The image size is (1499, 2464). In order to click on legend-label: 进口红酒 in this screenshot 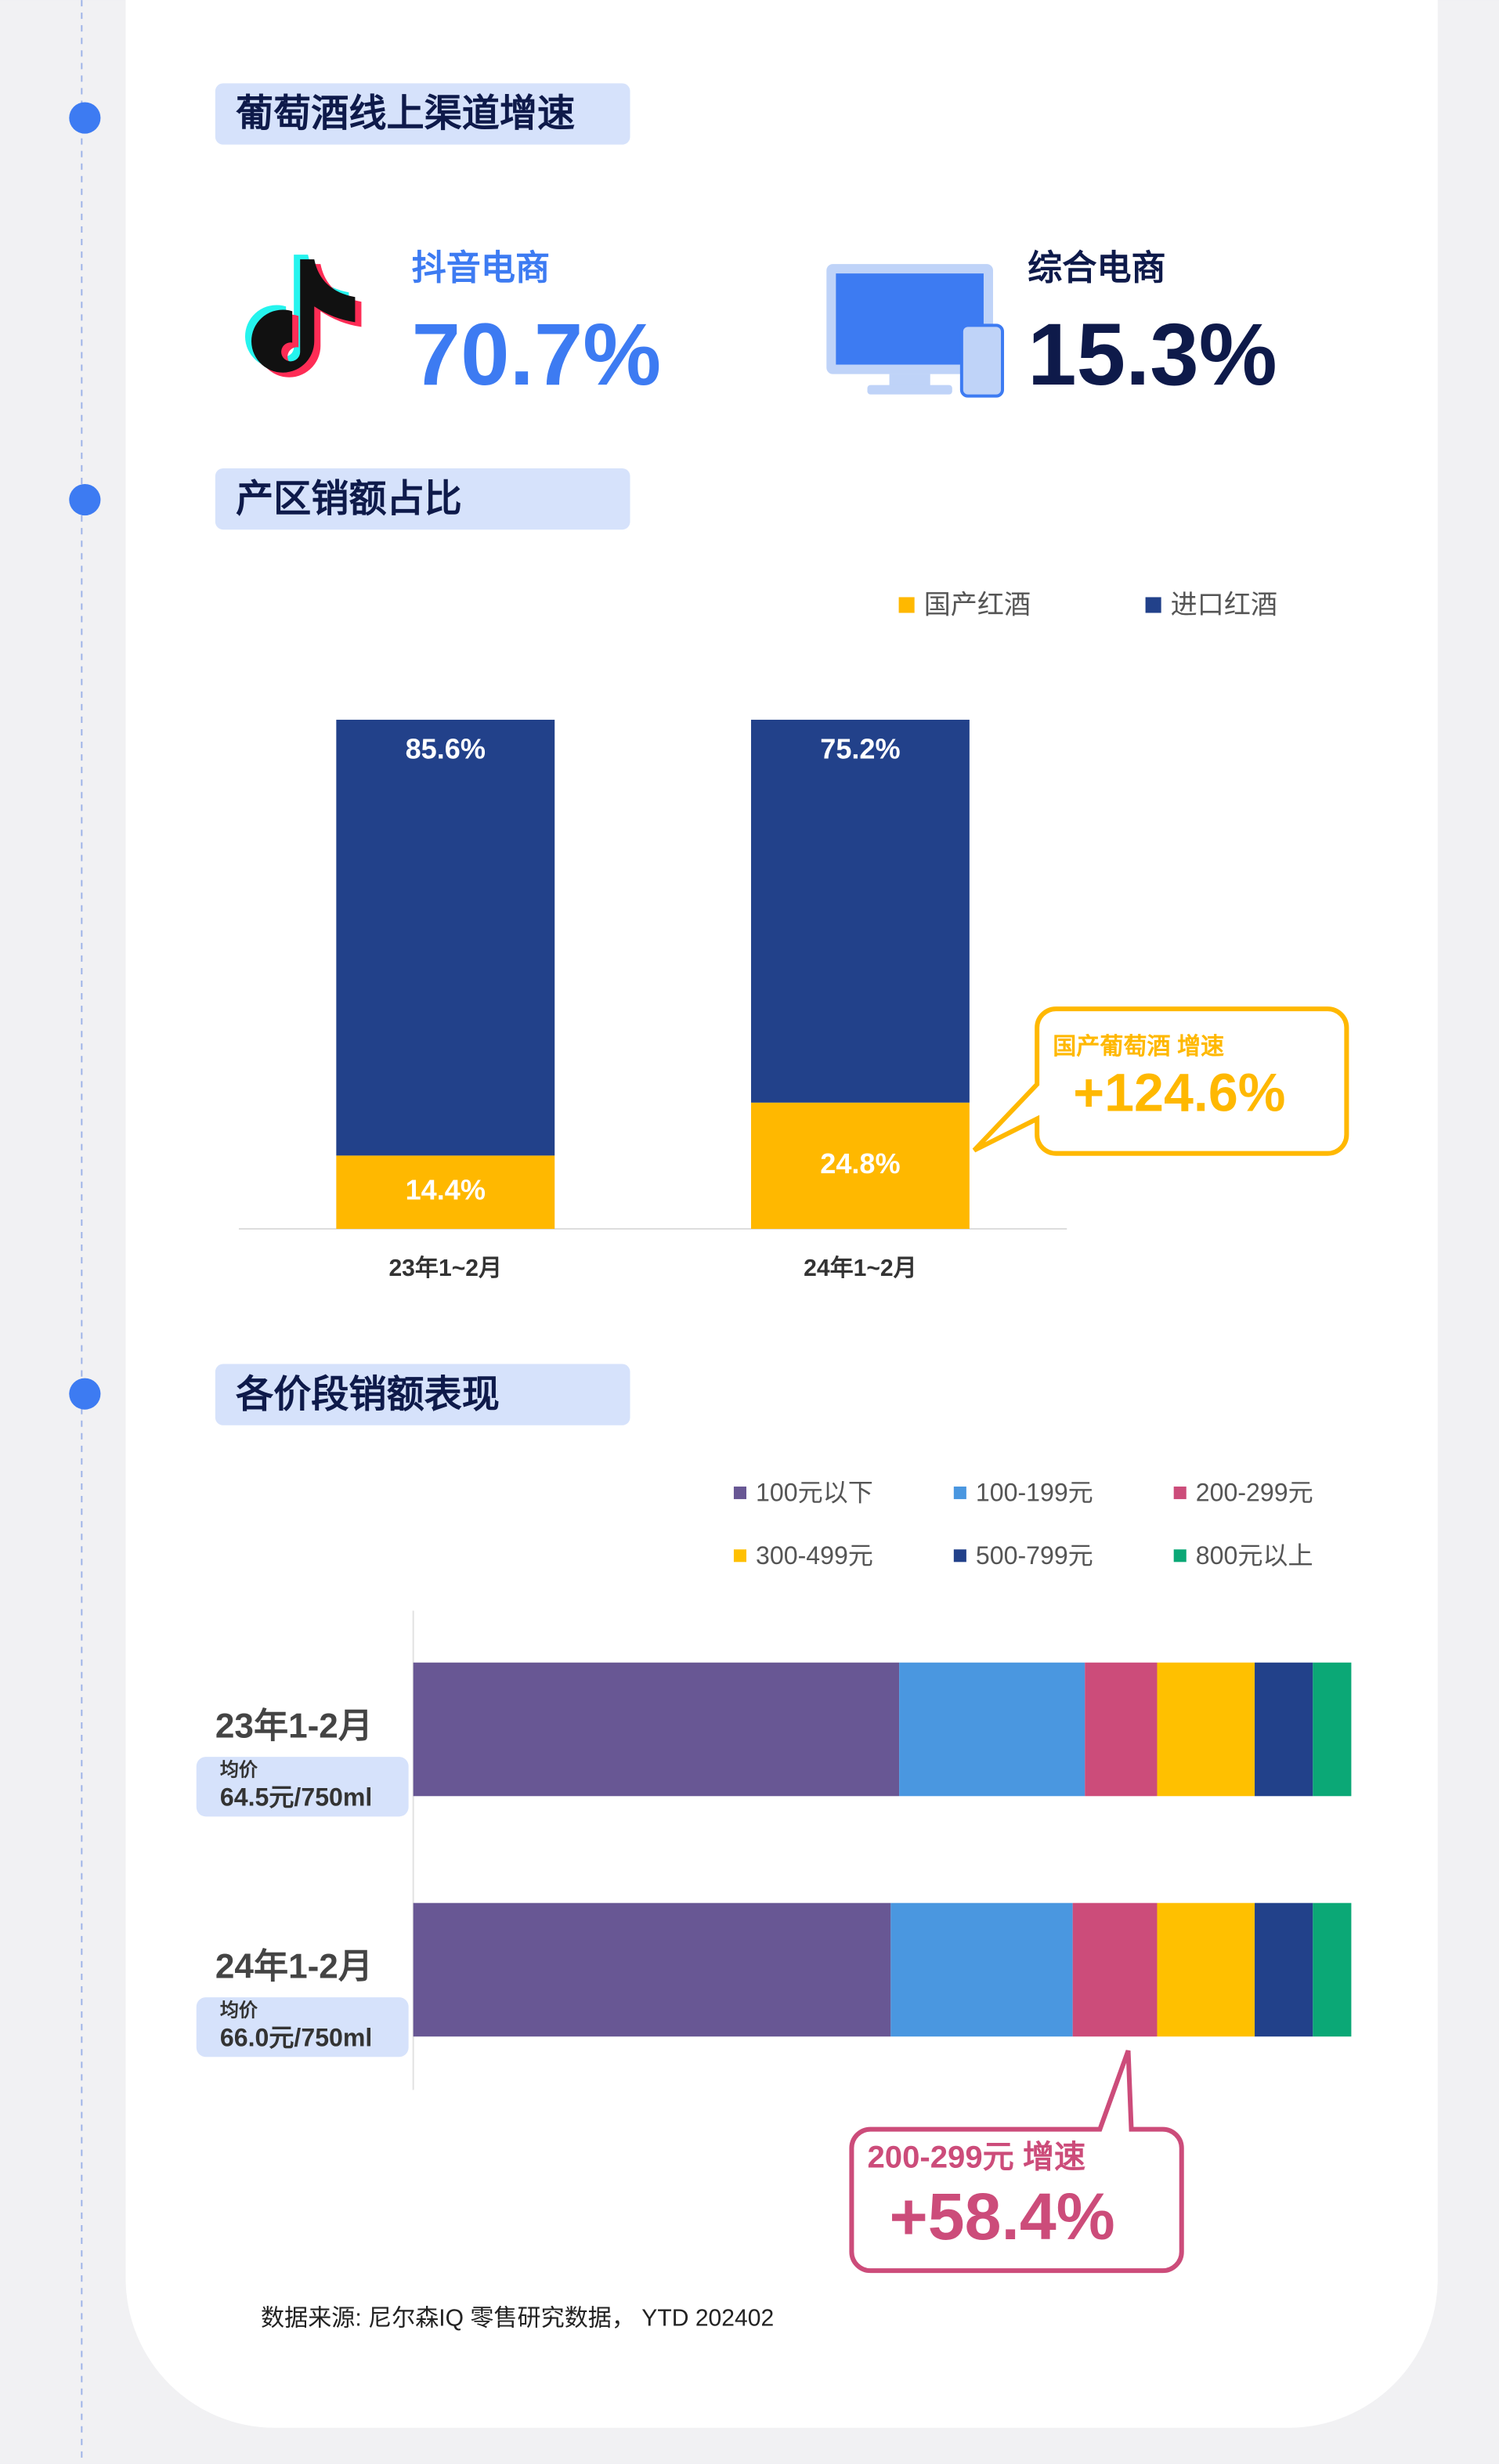, I will do `click(1224, 605)`.